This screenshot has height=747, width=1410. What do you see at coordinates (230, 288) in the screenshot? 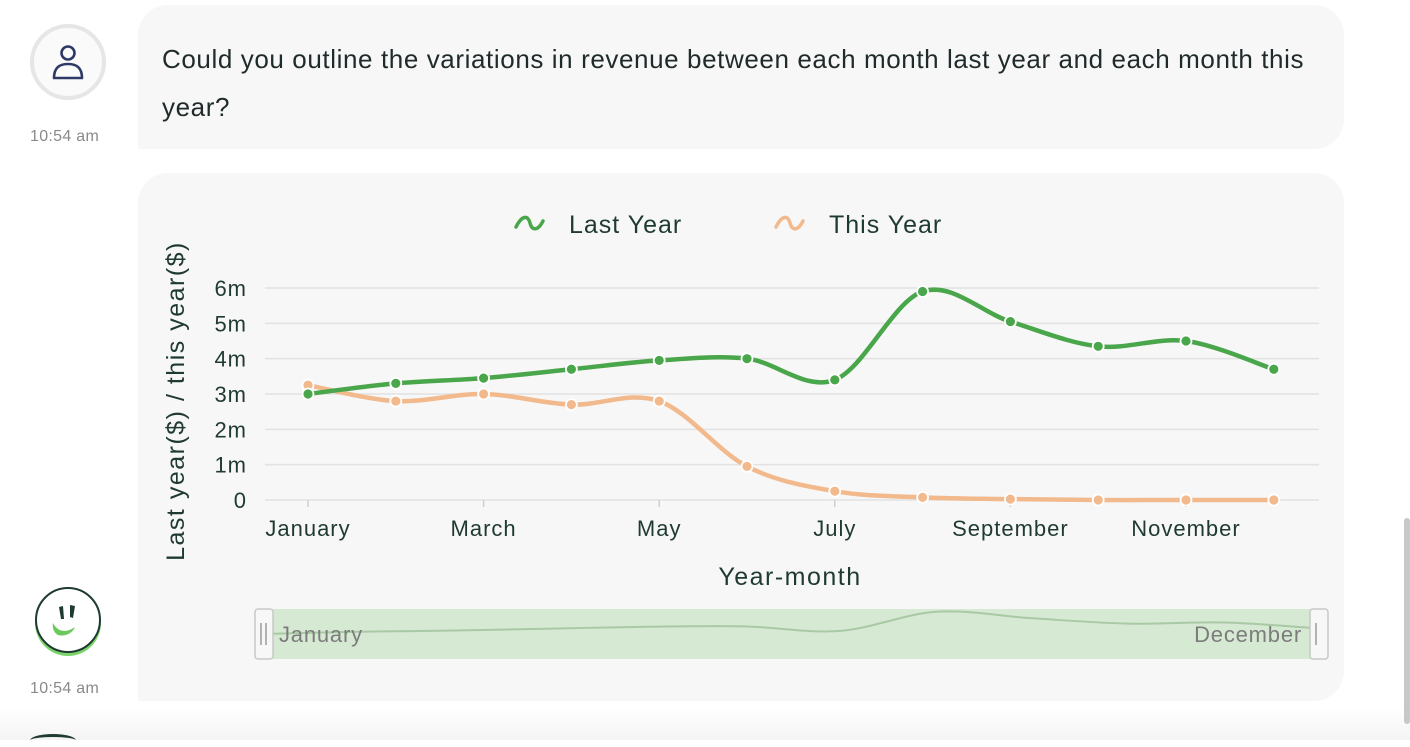
I see `y-tick-label: 6m` at bounding box center [230, 288].